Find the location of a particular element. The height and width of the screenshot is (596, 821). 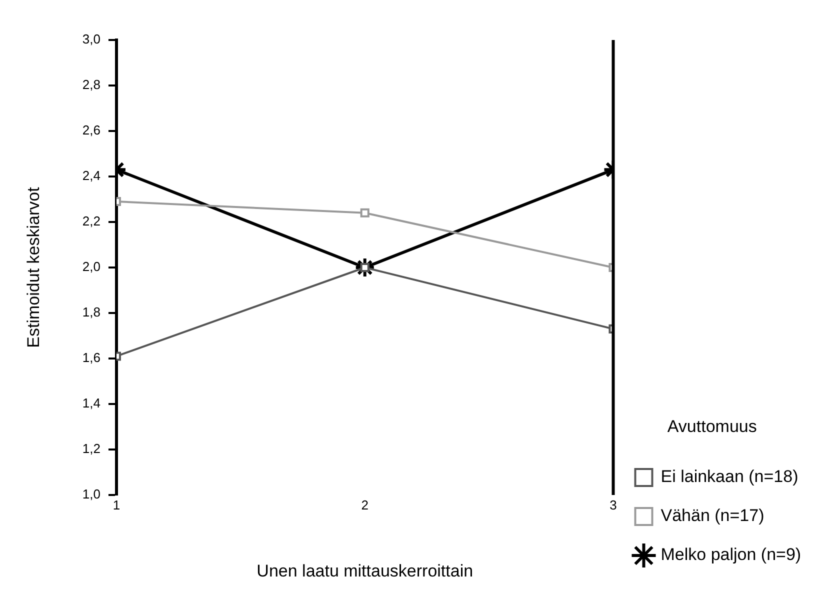

y-tick-label: 2,4 is located at coordinates (91, 176).